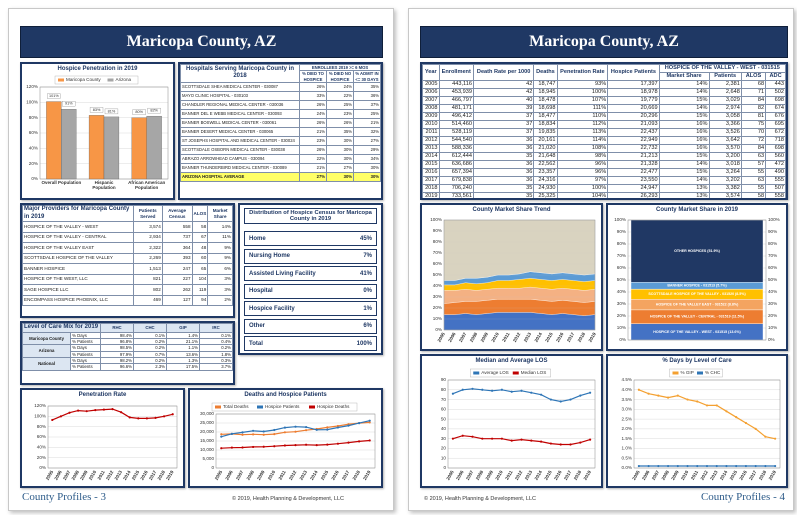 The height and width of the screenshot is (515, 797). I want to click on segment-label: BANNER HOSPICE - 031513 (5.7%), so click(697, 286).